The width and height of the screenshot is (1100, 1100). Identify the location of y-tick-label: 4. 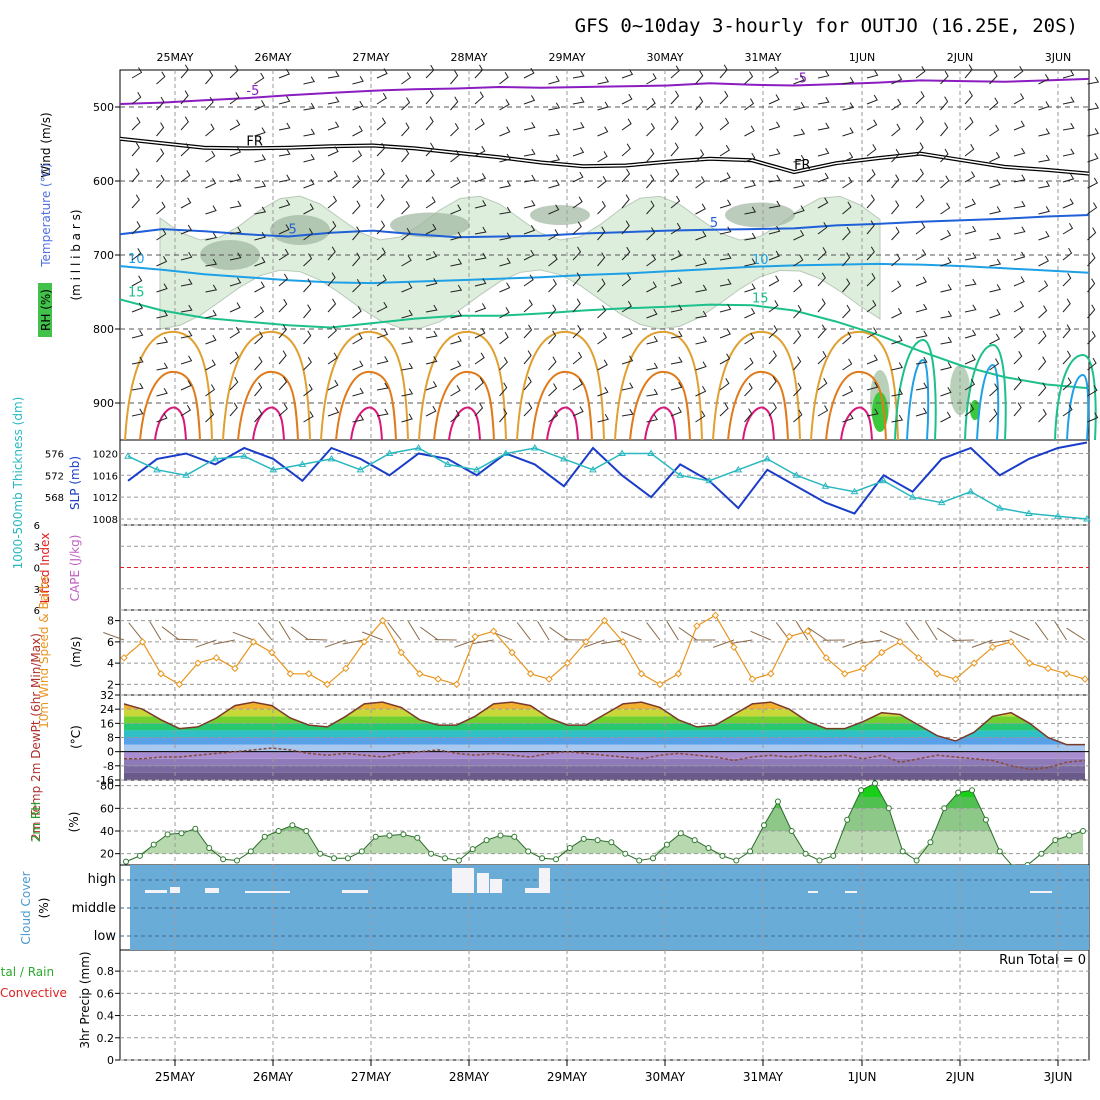
(110, 663).